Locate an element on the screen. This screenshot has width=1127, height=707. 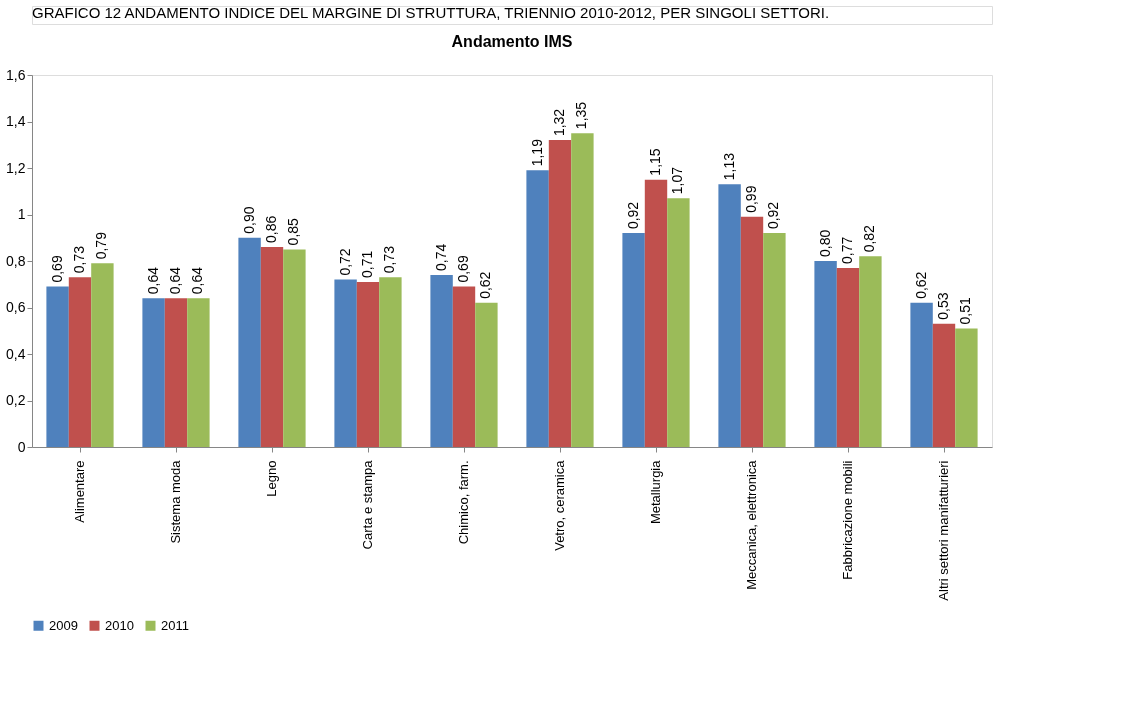
data-label: 0,77 is located at coordinates (847, 250).